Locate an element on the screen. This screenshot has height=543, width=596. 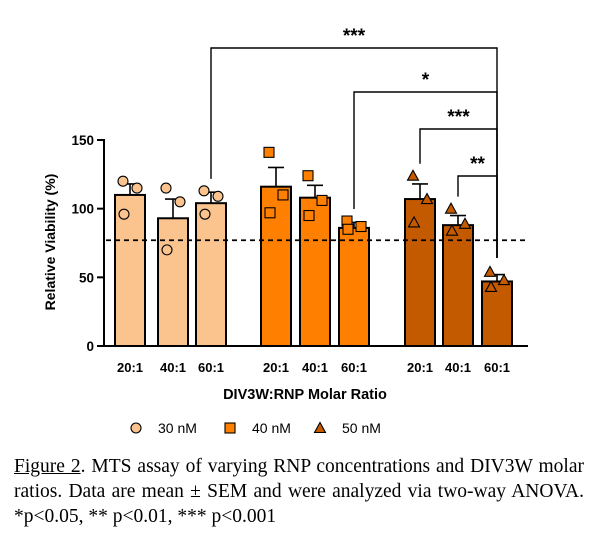
legend: 30 nM 40 nM 50 nM is located at coordinates (255, 428).